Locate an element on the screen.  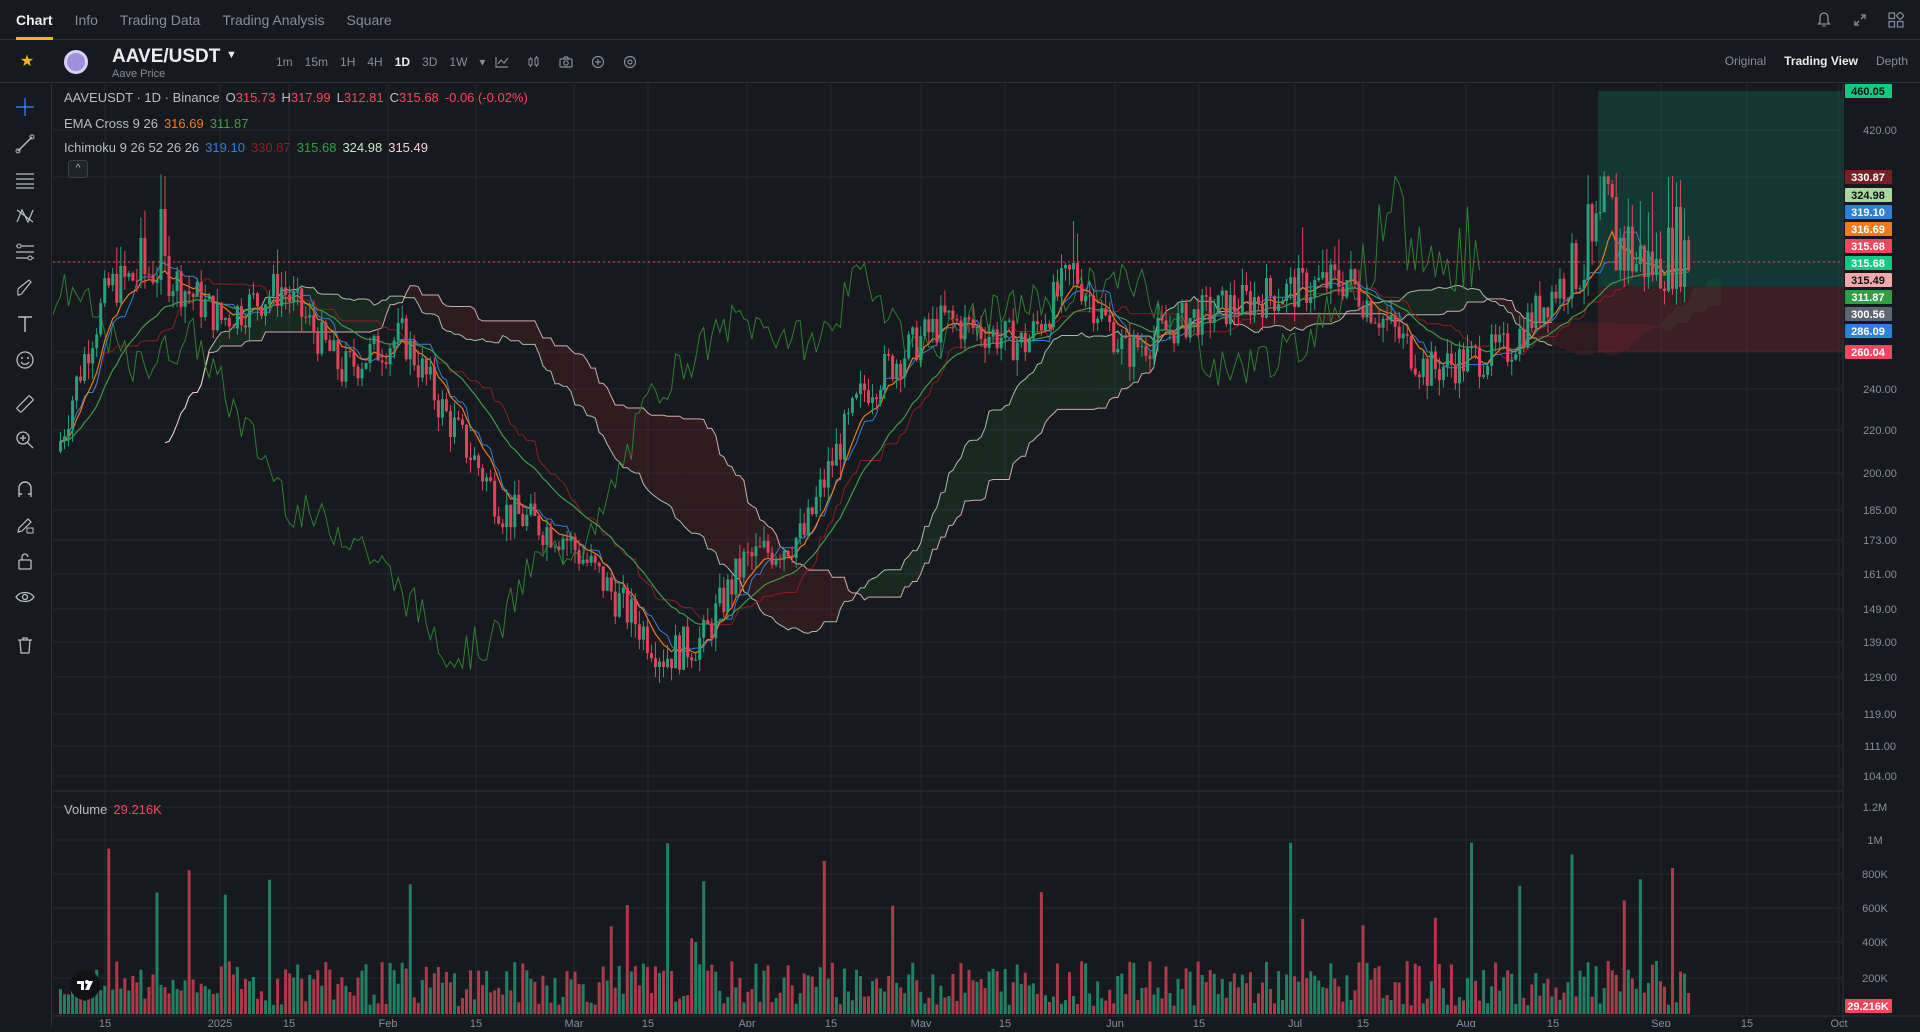
magnet-icon is located at coordinates (25, 489).